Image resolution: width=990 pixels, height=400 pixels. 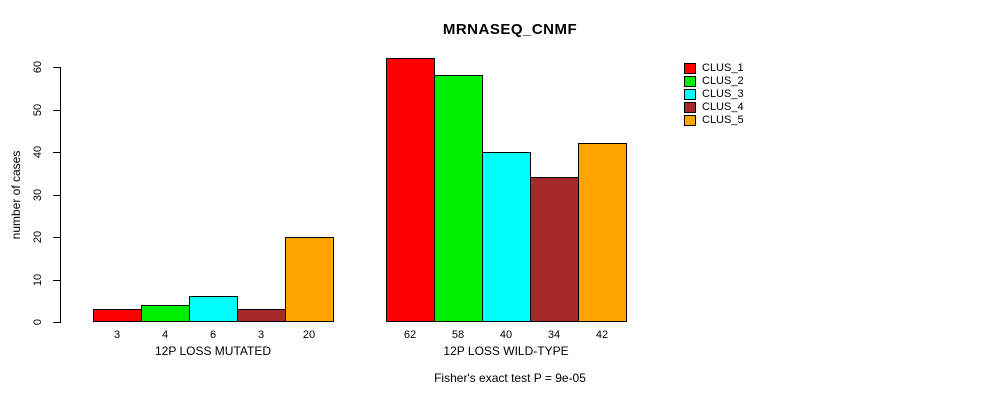 What do you see at coordinates (410, 335) in the screenshot?
I see `bar-value-label: 62` at bounding box center [410, 335].